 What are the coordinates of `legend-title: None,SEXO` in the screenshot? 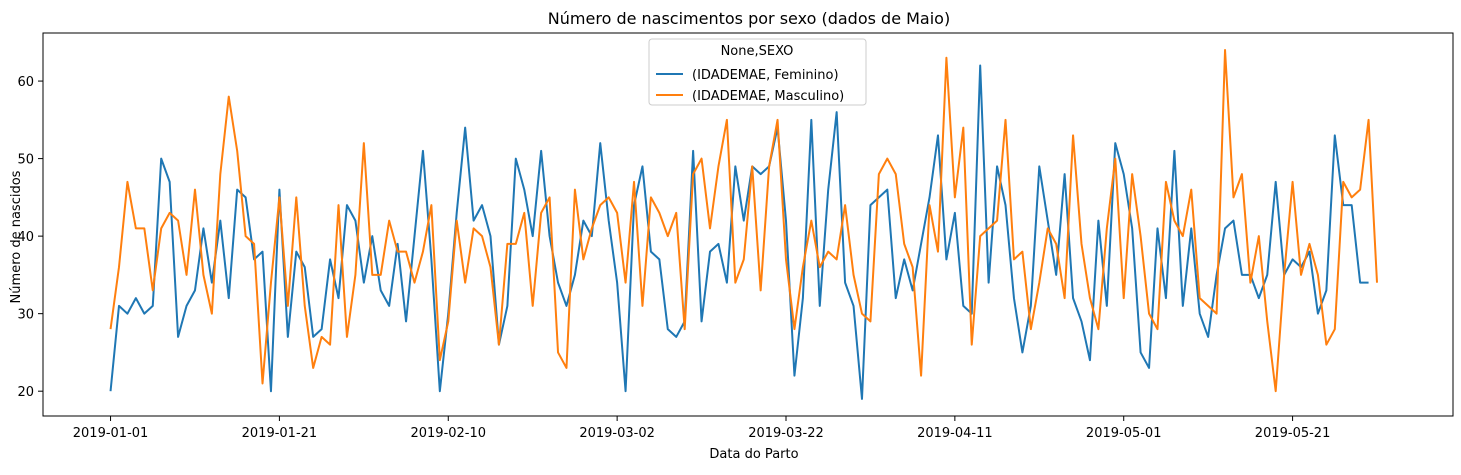 It's located at (757, 51).